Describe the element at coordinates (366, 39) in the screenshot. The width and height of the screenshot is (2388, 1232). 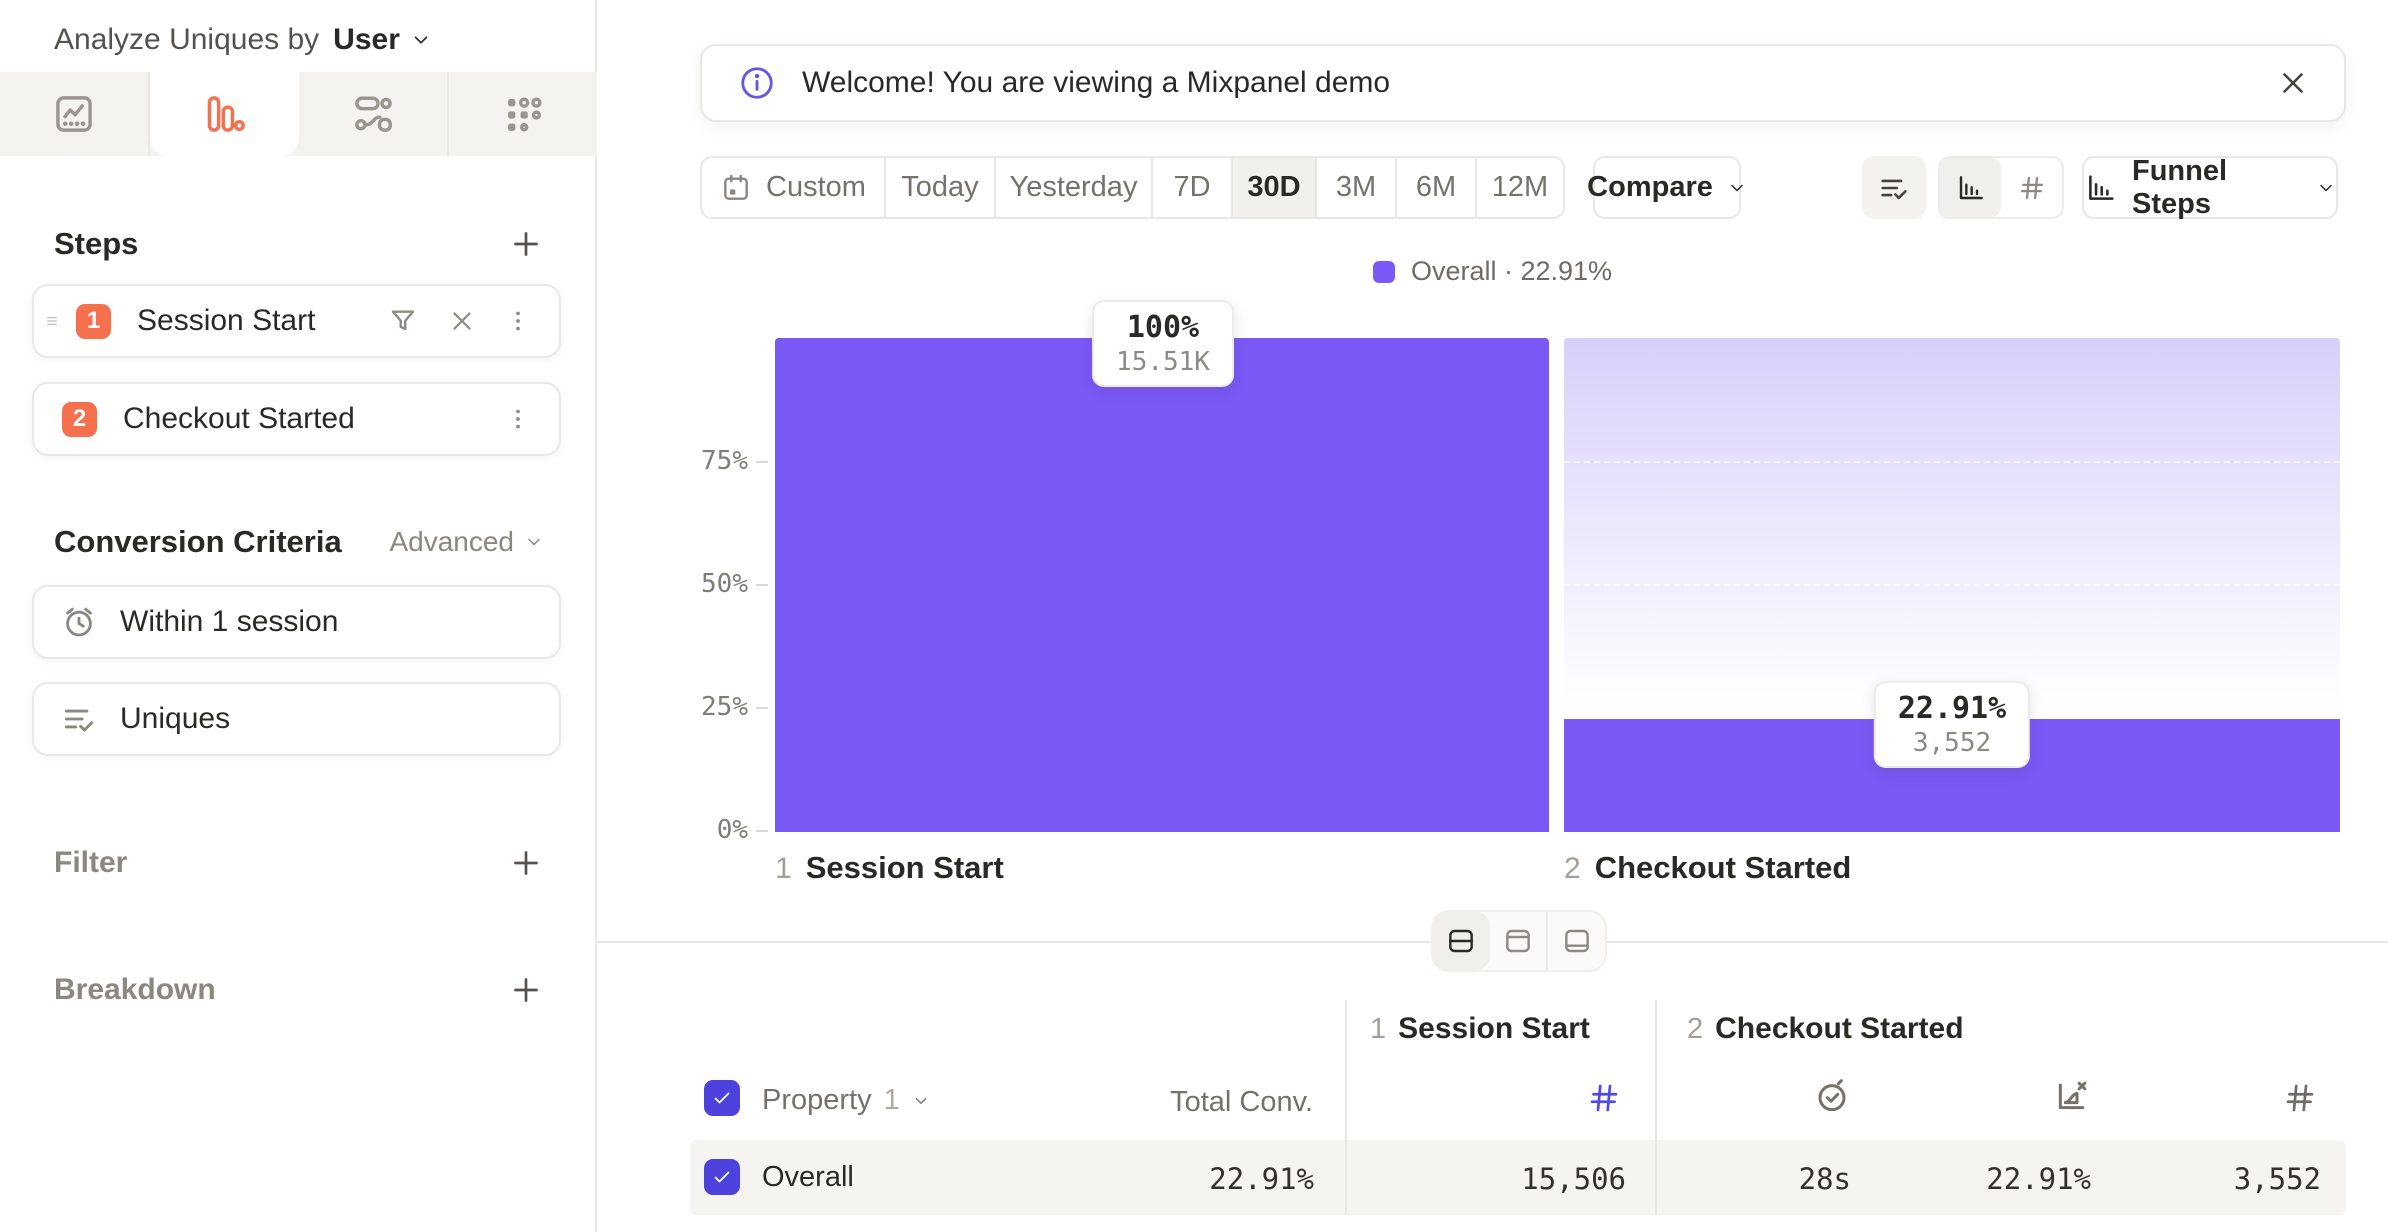
I see `analyze-value: User` at that location.